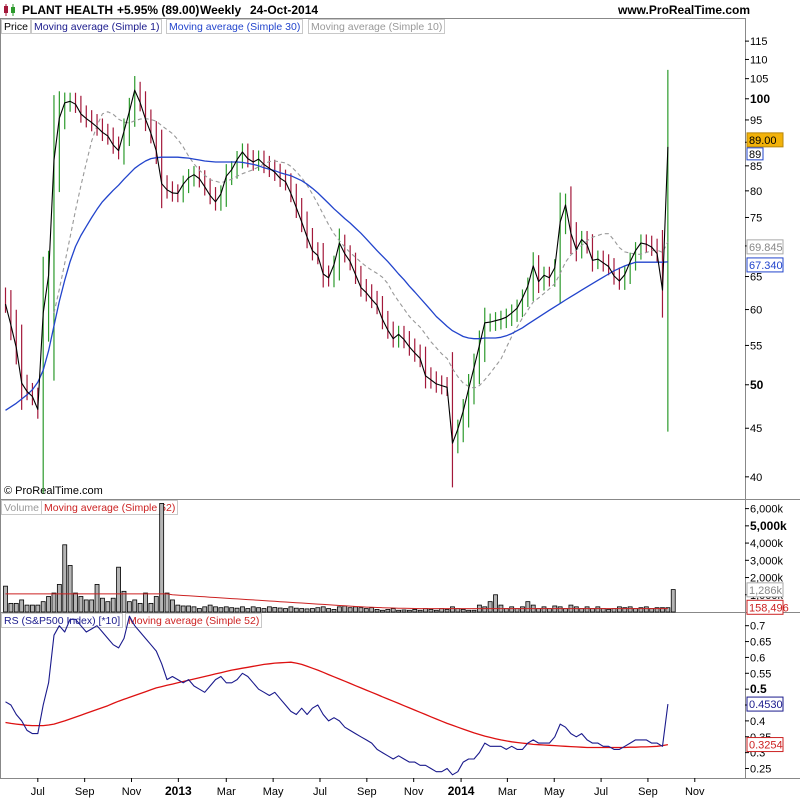 The image size is (800, 800). I want to click on rs-value-label-box, so click(765, 704).